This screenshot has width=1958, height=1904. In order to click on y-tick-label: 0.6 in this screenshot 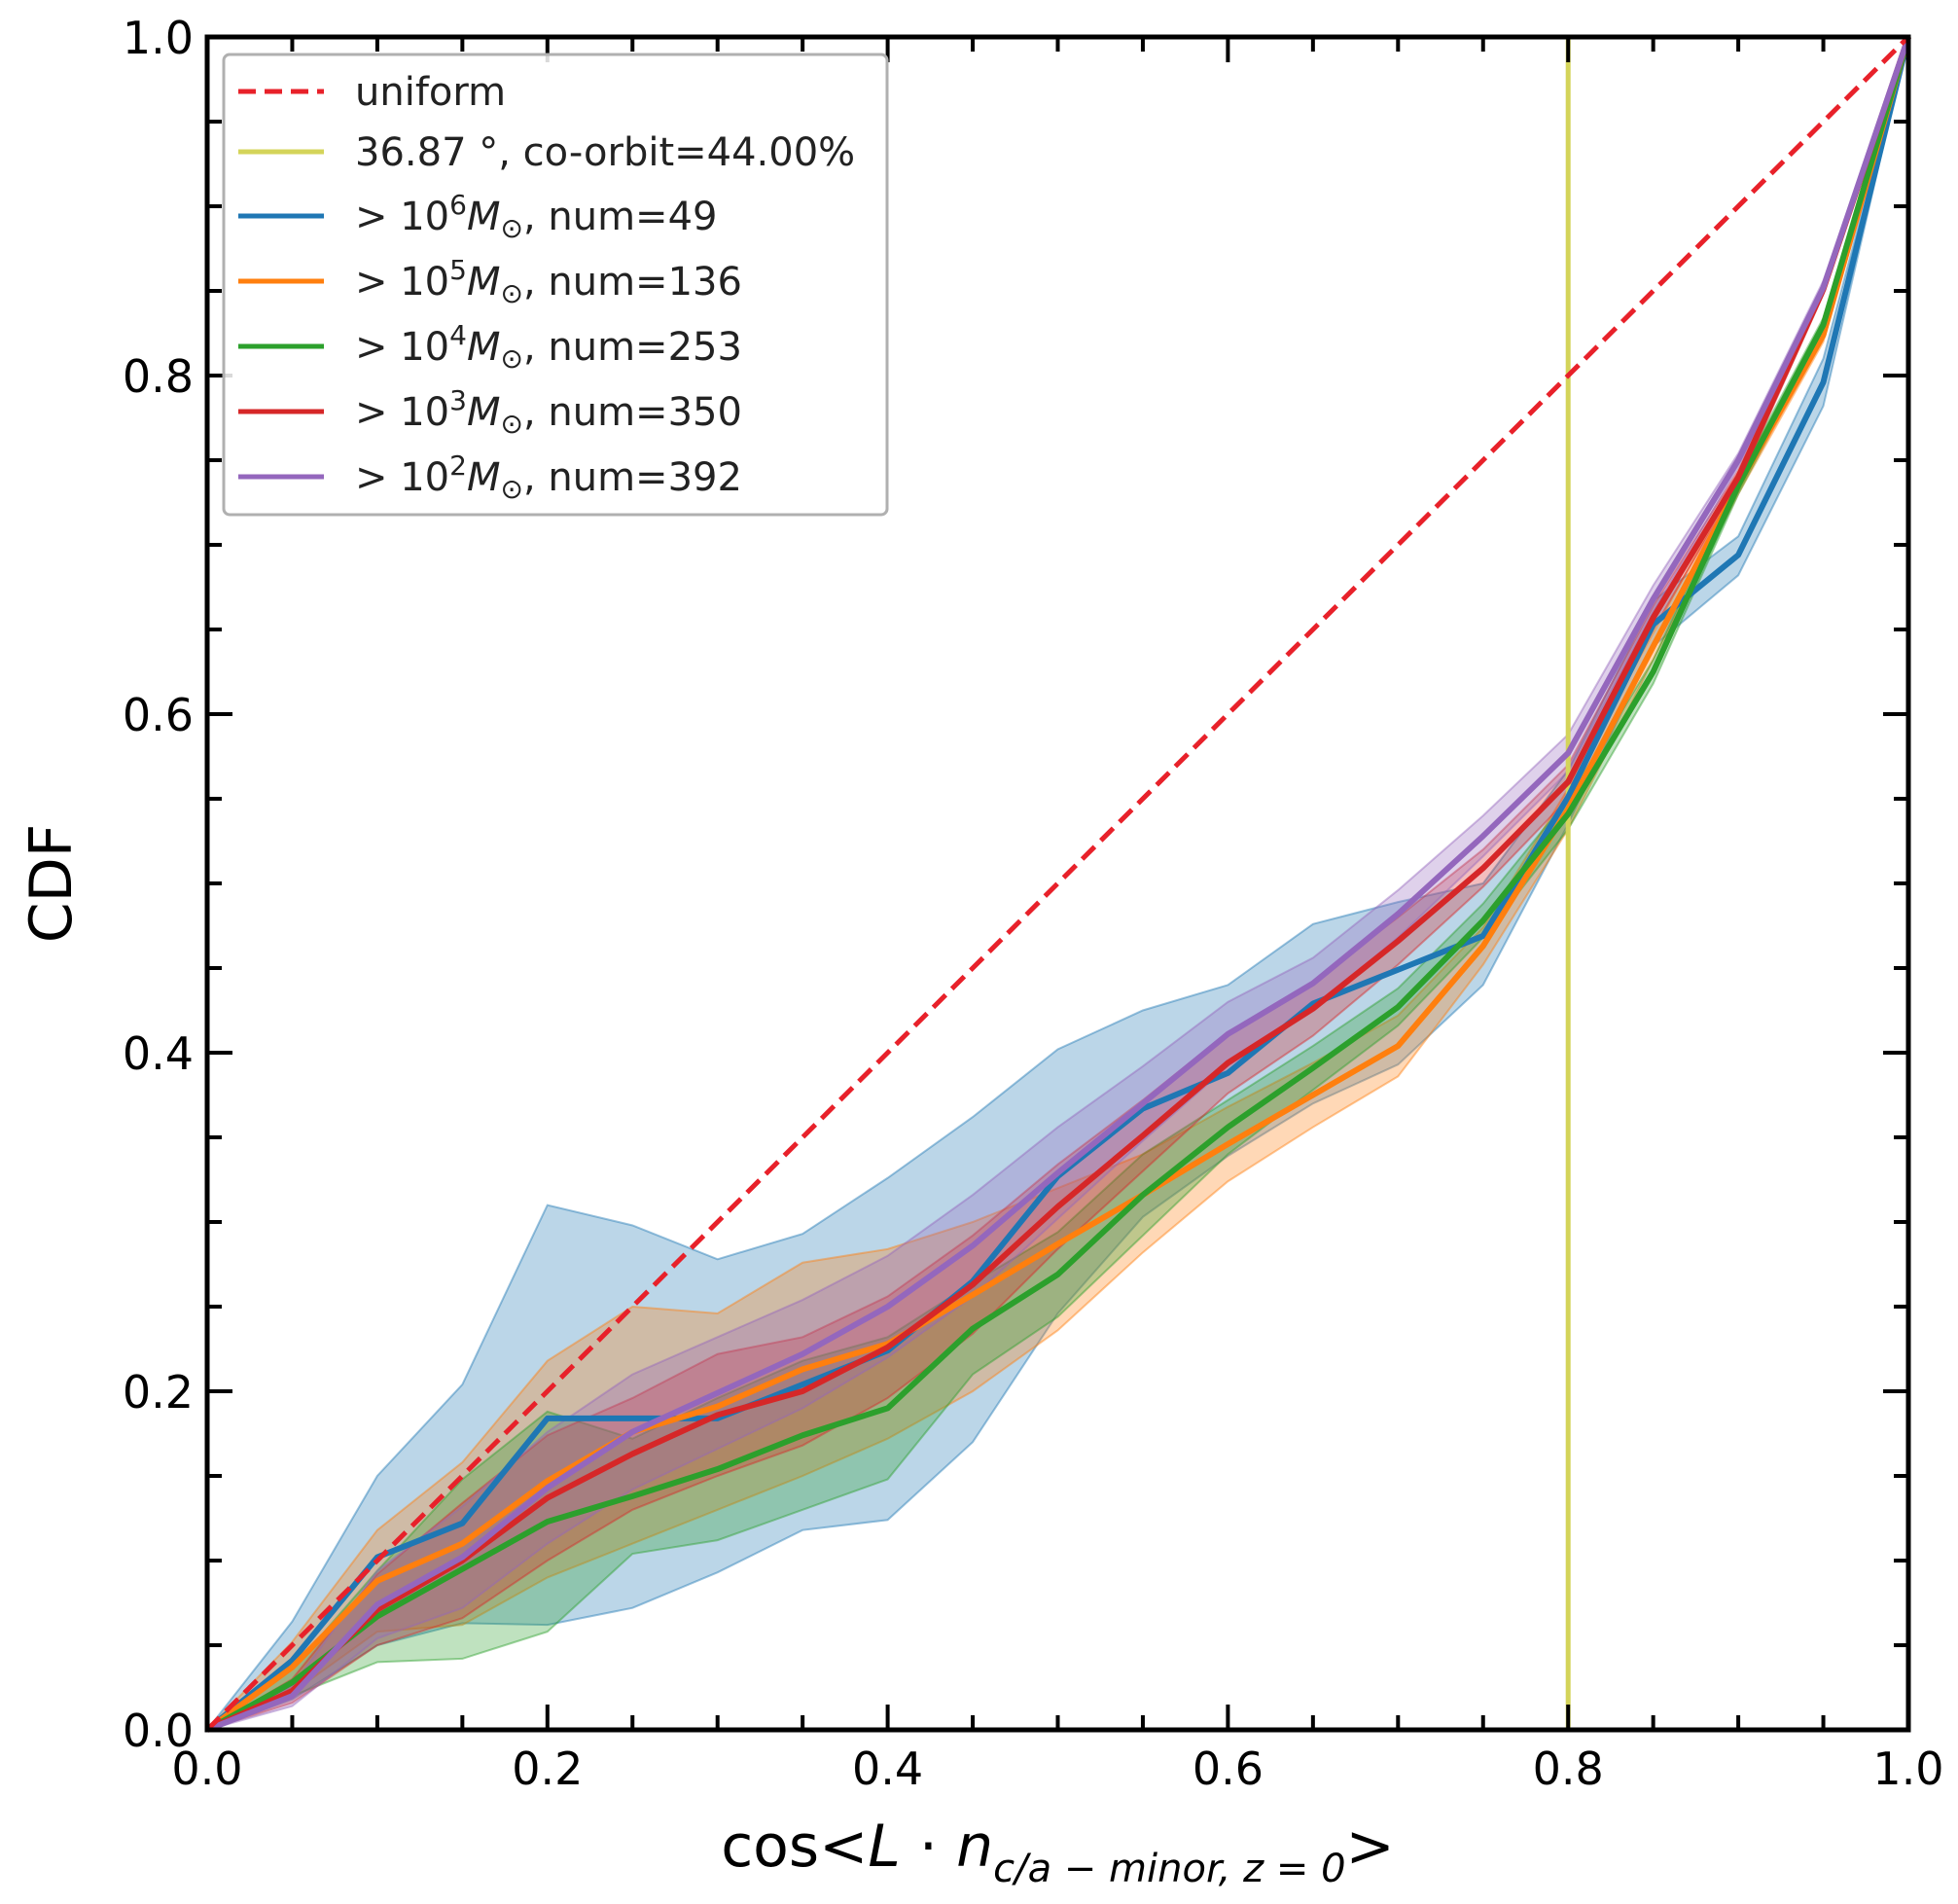, I will do `click(158, 715)`.